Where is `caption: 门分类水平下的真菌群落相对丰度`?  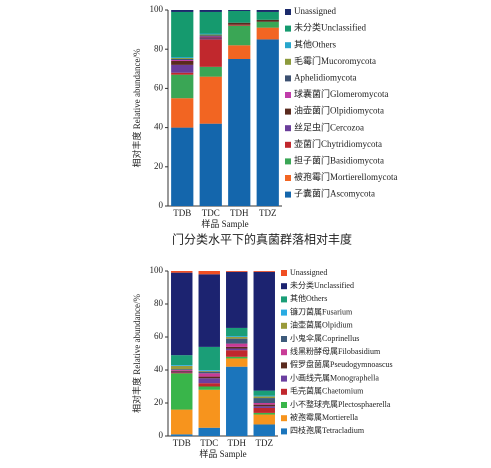
caption: 门分类水平下的真菌群落相对丰度 is located at coordinates (262, 239).